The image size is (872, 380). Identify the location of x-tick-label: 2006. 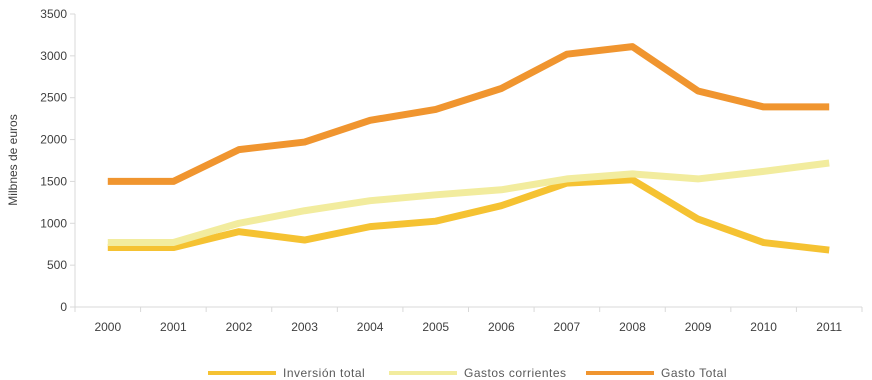
(501, 327).